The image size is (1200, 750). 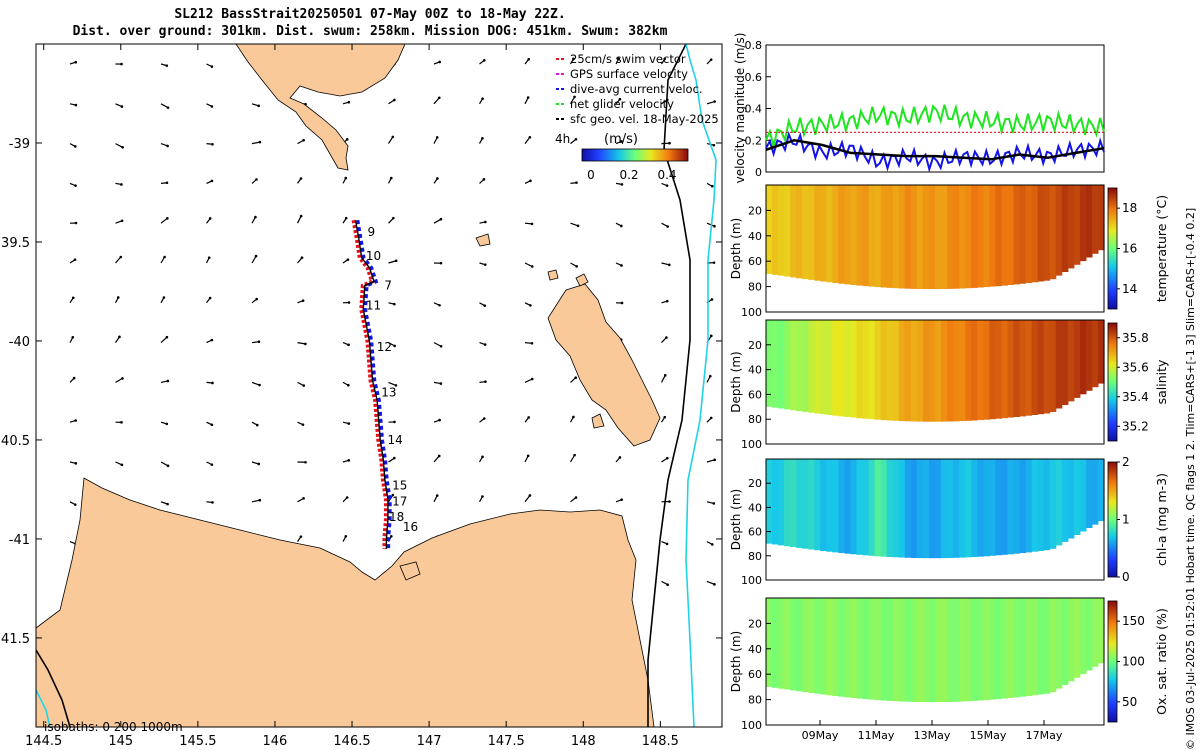 I want to click on small-islands, so click(x=502, y=407).